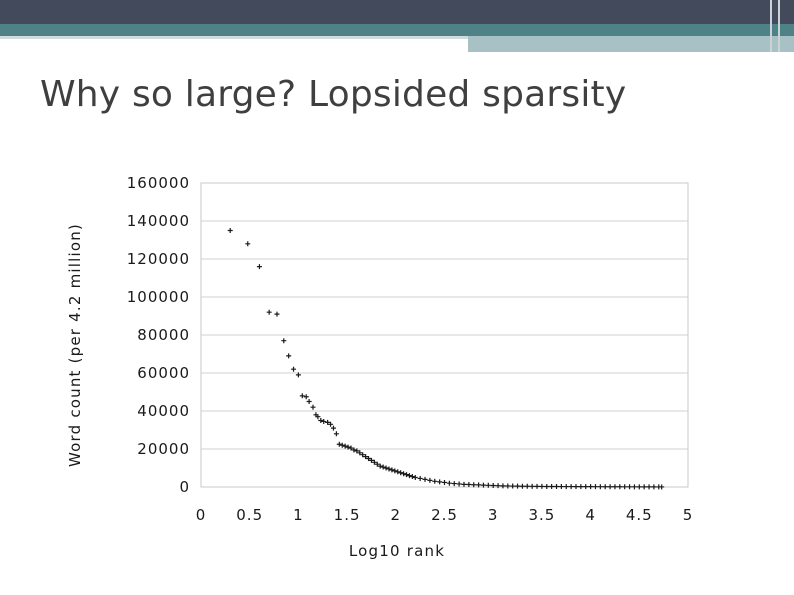 This screenshot has width=794, height=595. What do you see at coordinates (639, 515) in the screenshot?
I see `x-tick-label: 4.5` at bounding box center [639, 515].